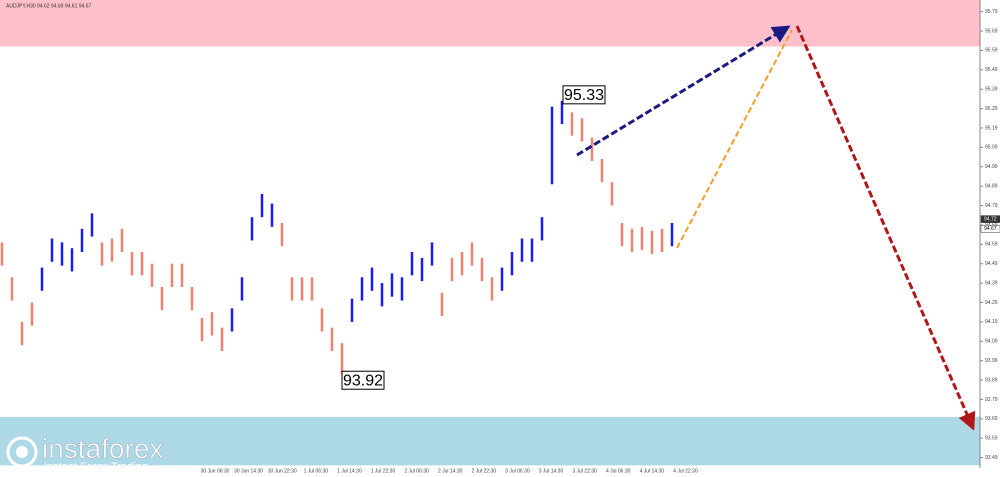 Image resolution: width=1000 pixels, height=477 pixels. I want to click on logo-icon, so click(22, 452).